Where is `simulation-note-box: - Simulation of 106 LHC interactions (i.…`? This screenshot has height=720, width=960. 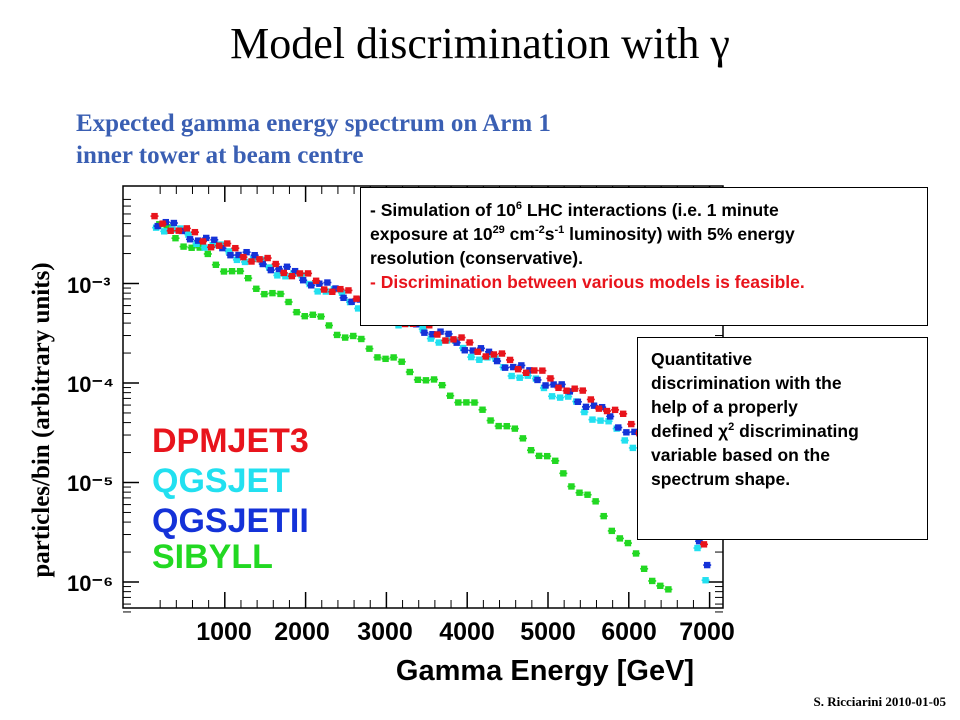 simulation-note-box: - Simulation of 106 LHC interactions (i.… is located at coordinates (644, 256).